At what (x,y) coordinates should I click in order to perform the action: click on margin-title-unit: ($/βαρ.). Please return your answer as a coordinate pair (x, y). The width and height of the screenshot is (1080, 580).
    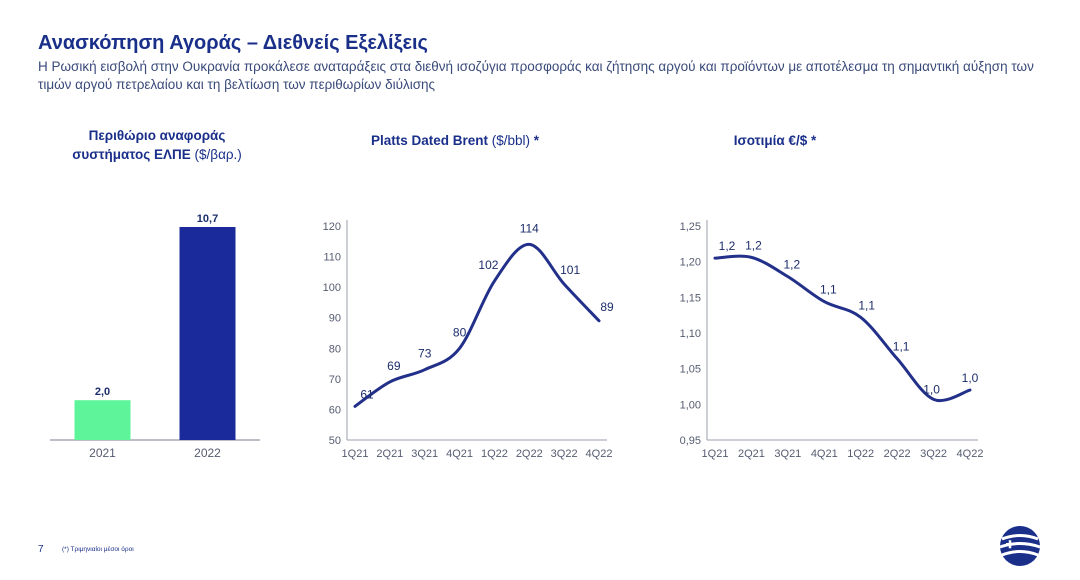
    Looking at the image, I should click on (218, 154).